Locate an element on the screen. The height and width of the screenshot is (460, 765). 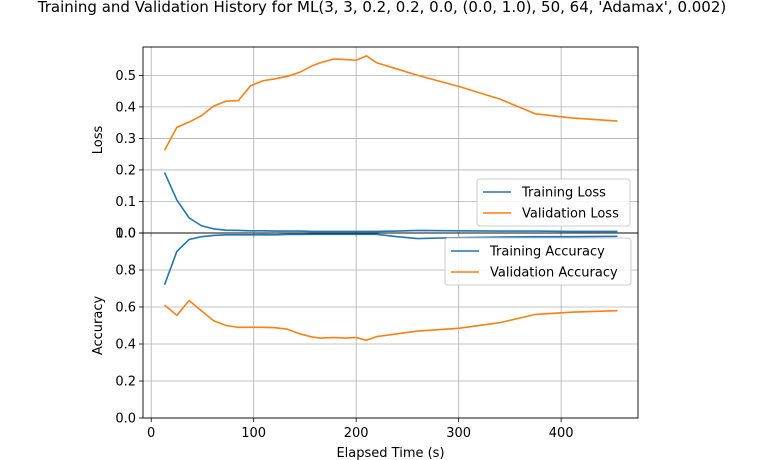
legend: Training Loss Validation Loss is located at coordinates (553, 202).